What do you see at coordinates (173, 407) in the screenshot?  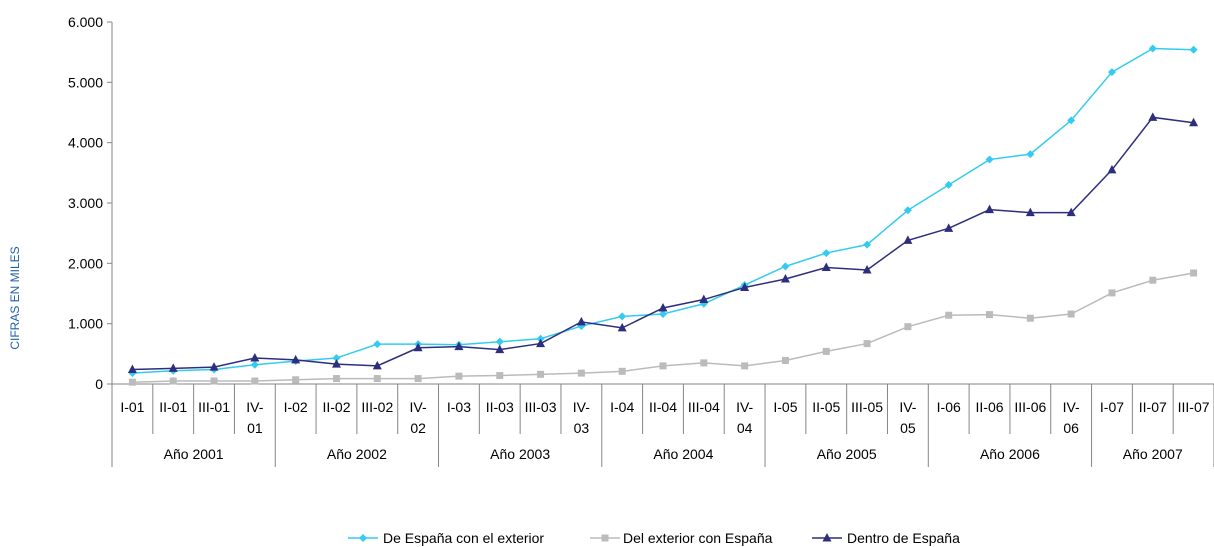 I see `x-tick-label: II-01` at bounding box center [173, 407].